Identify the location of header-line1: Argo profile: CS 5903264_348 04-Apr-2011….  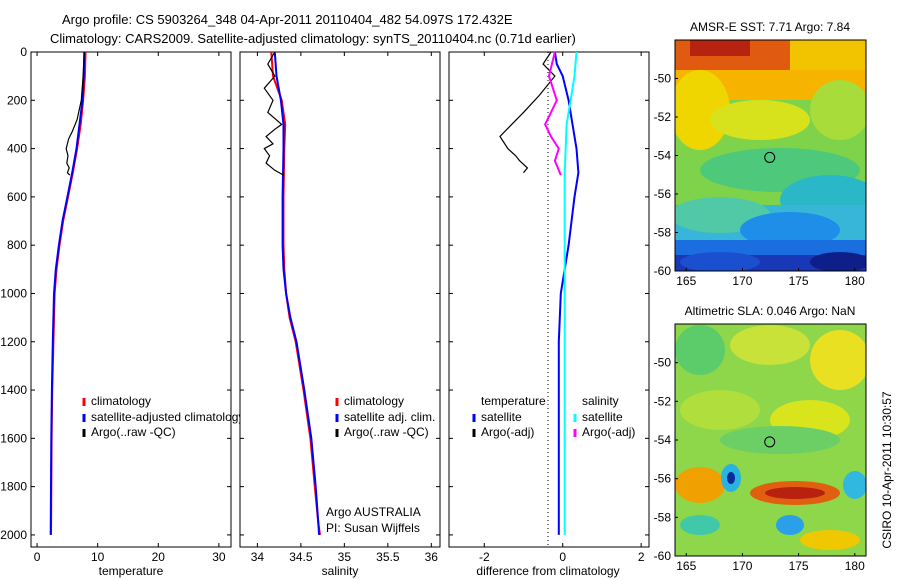
(287, 19).